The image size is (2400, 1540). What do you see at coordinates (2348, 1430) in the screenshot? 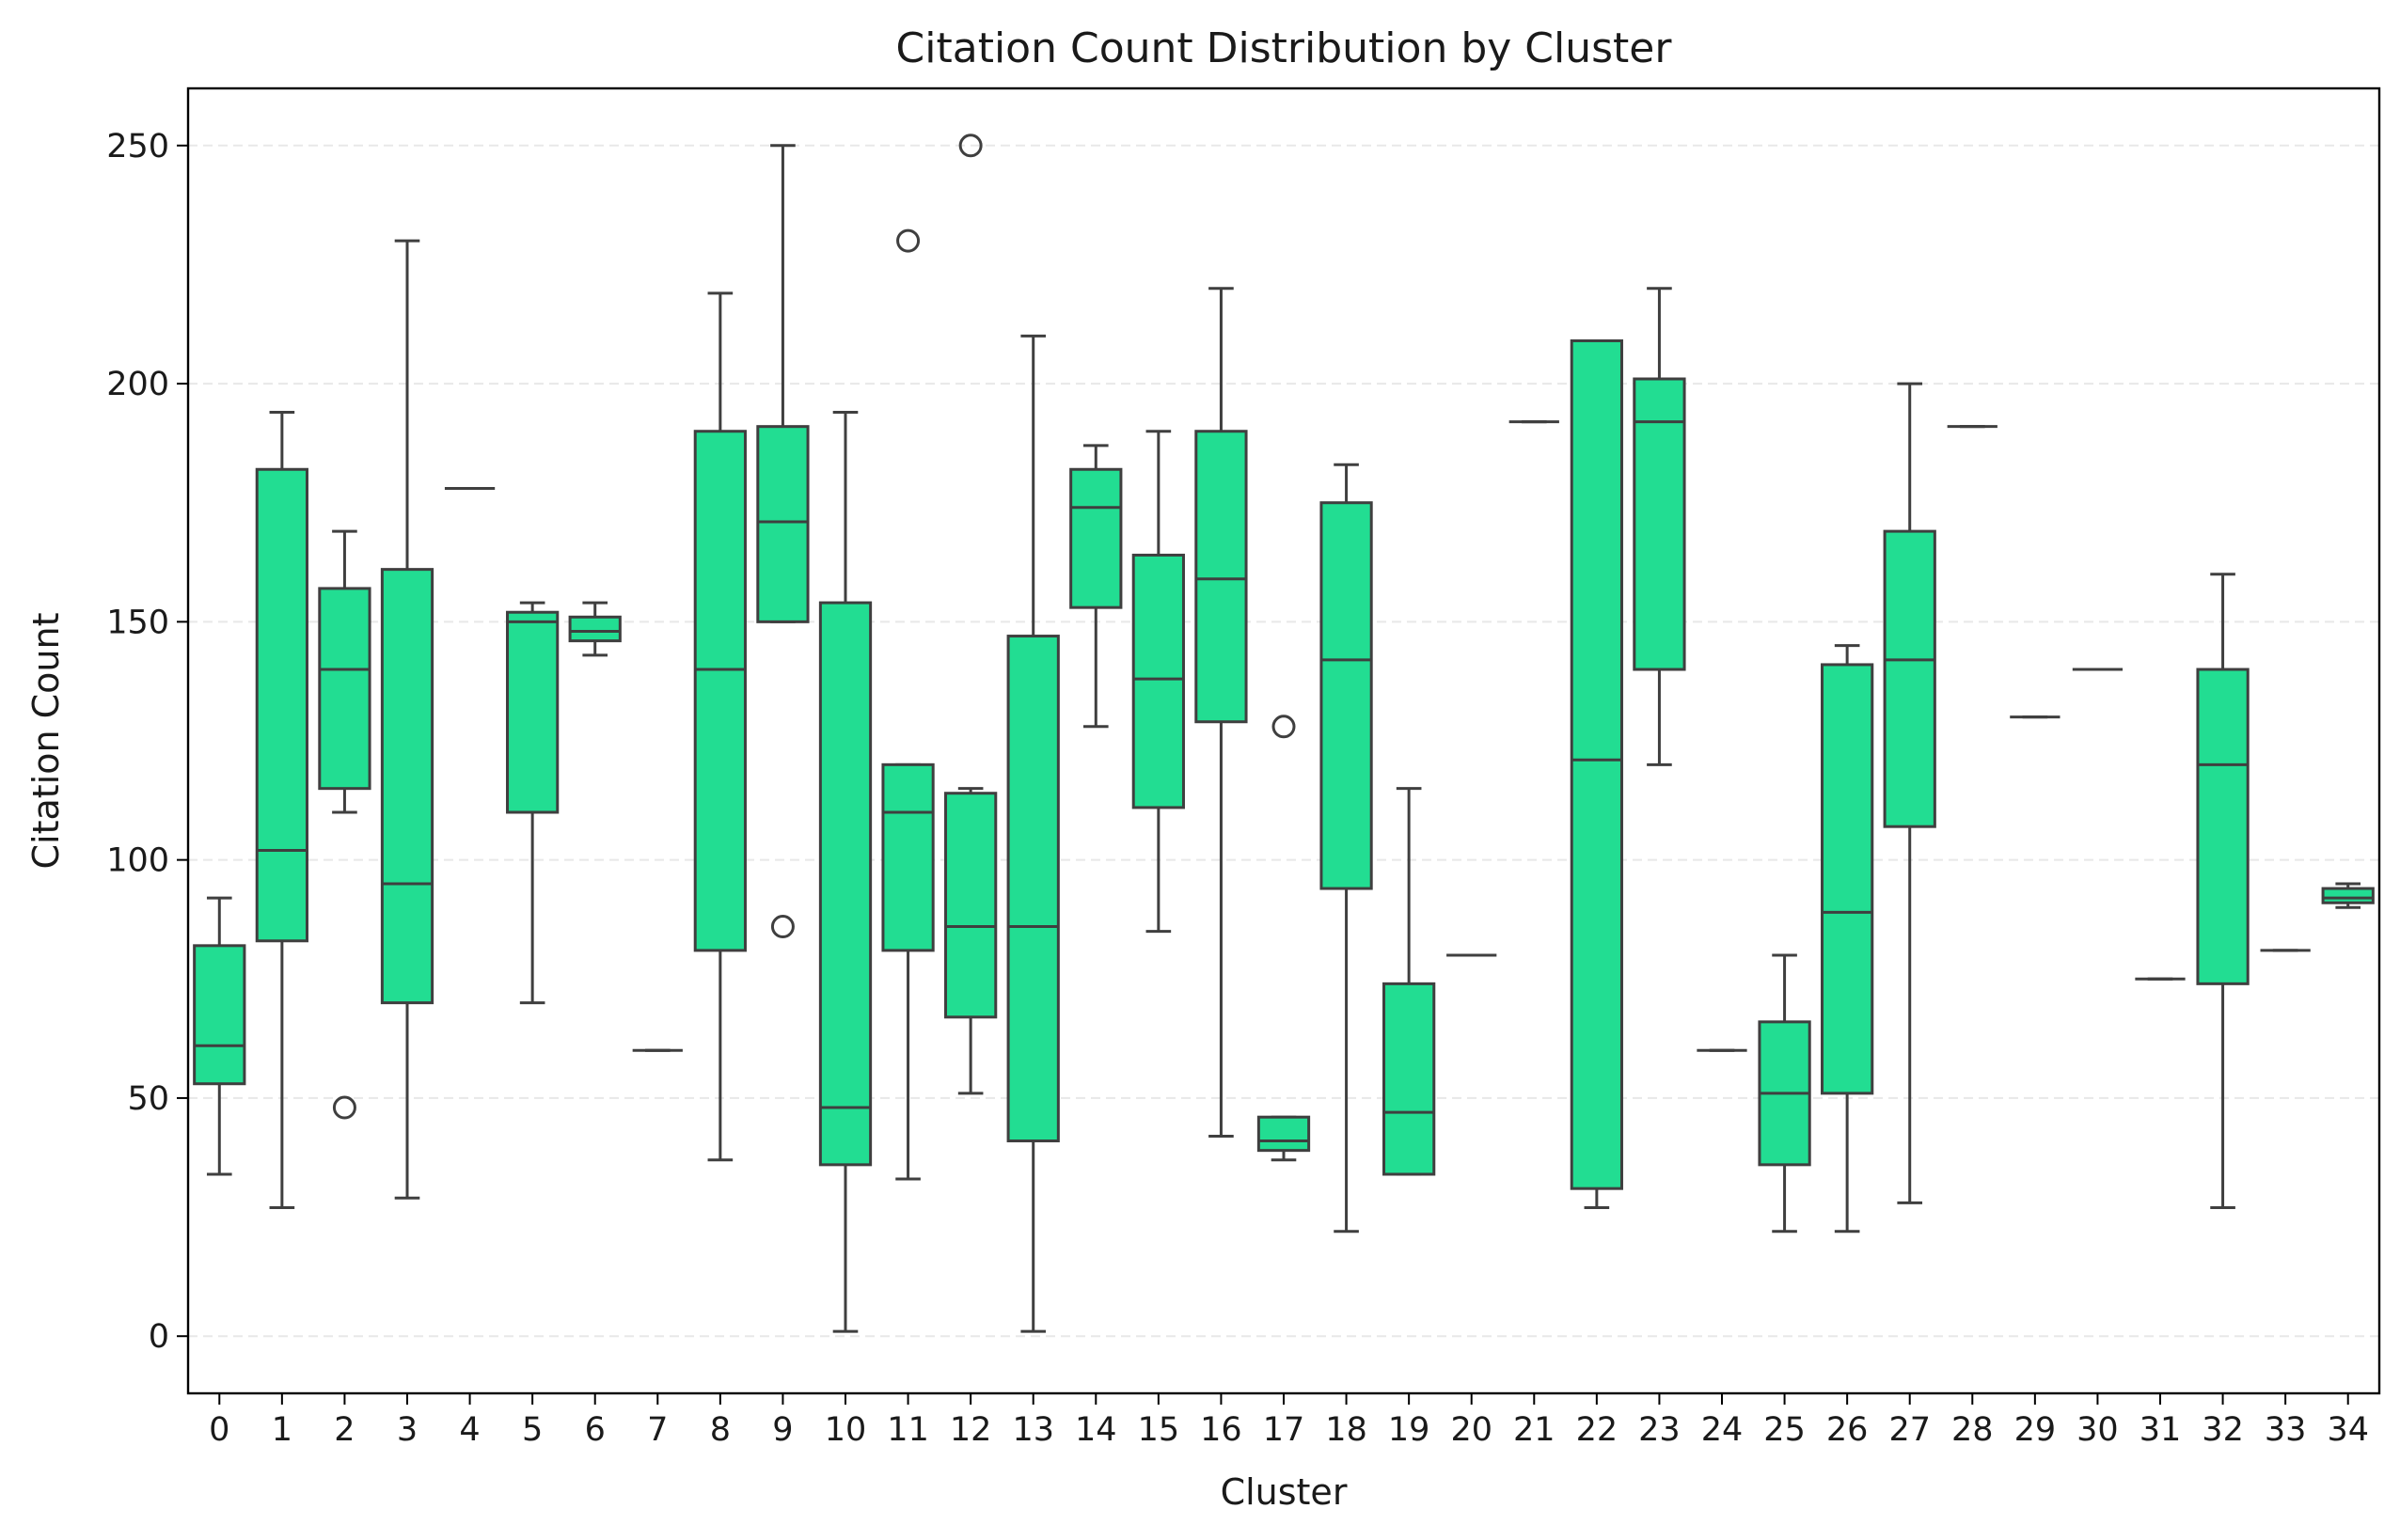
I see `x-tick-label: 34` at bounding box center [2348, 1430].